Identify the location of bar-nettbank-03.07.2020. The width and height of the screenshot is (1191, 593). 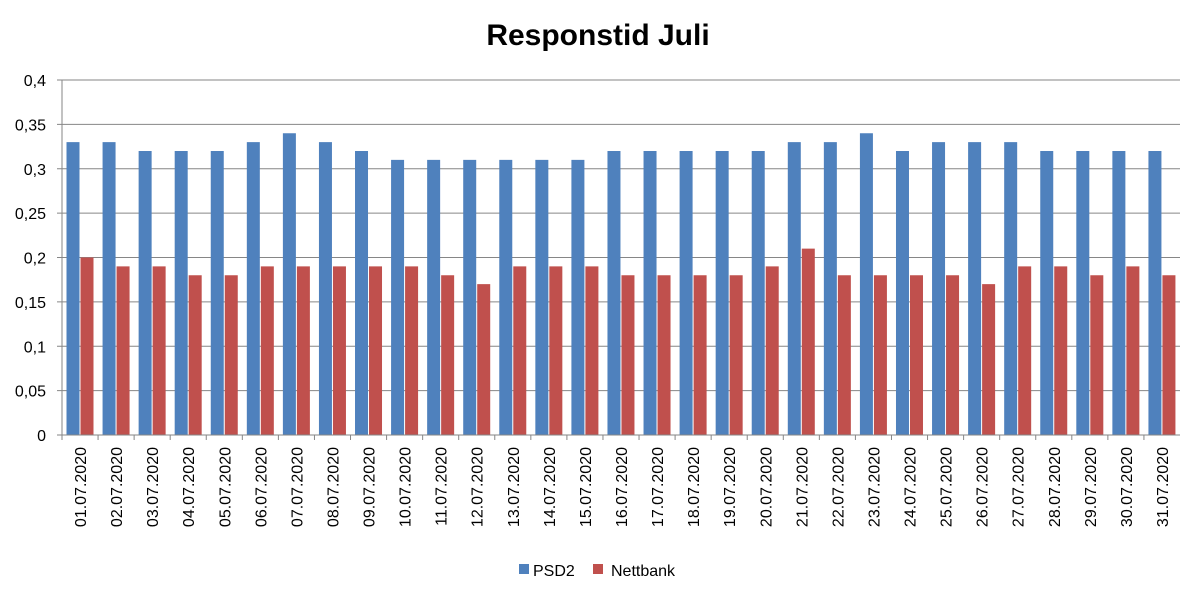
(159, 350).